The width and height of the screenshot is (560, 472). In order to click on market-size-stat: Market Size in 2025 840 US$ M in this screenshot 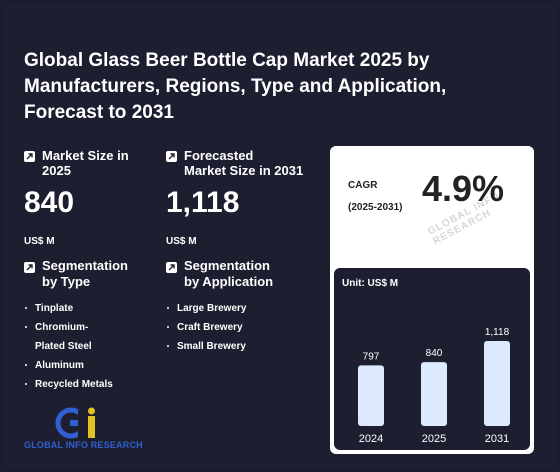, I will do `click(94, 198)`.